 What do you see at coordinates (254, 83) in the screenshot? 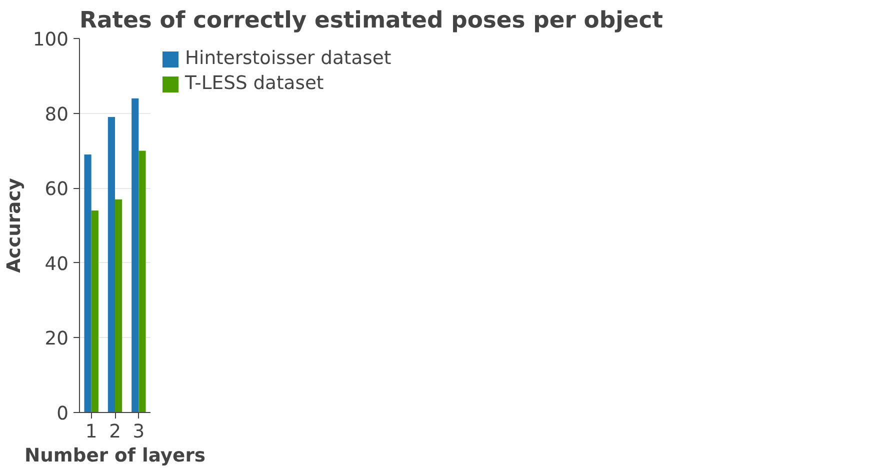
I see `legend-label: T-LESS dataset` at bounding box center [254, 83].